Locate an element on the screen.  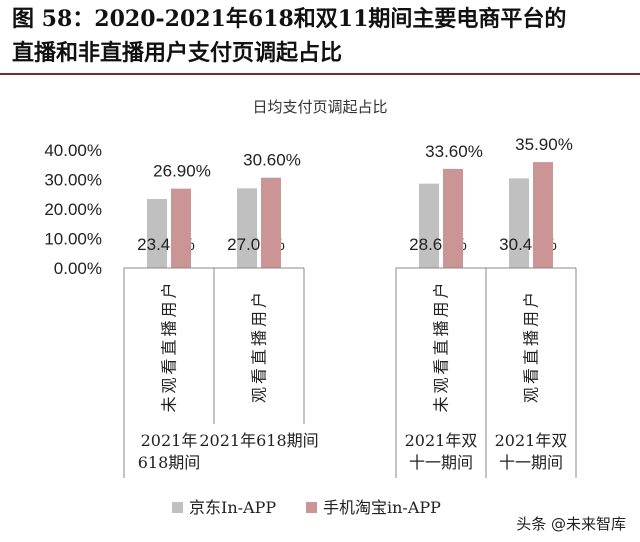
data-label-taobao: 26.90% is located at coordinates (182, 171).